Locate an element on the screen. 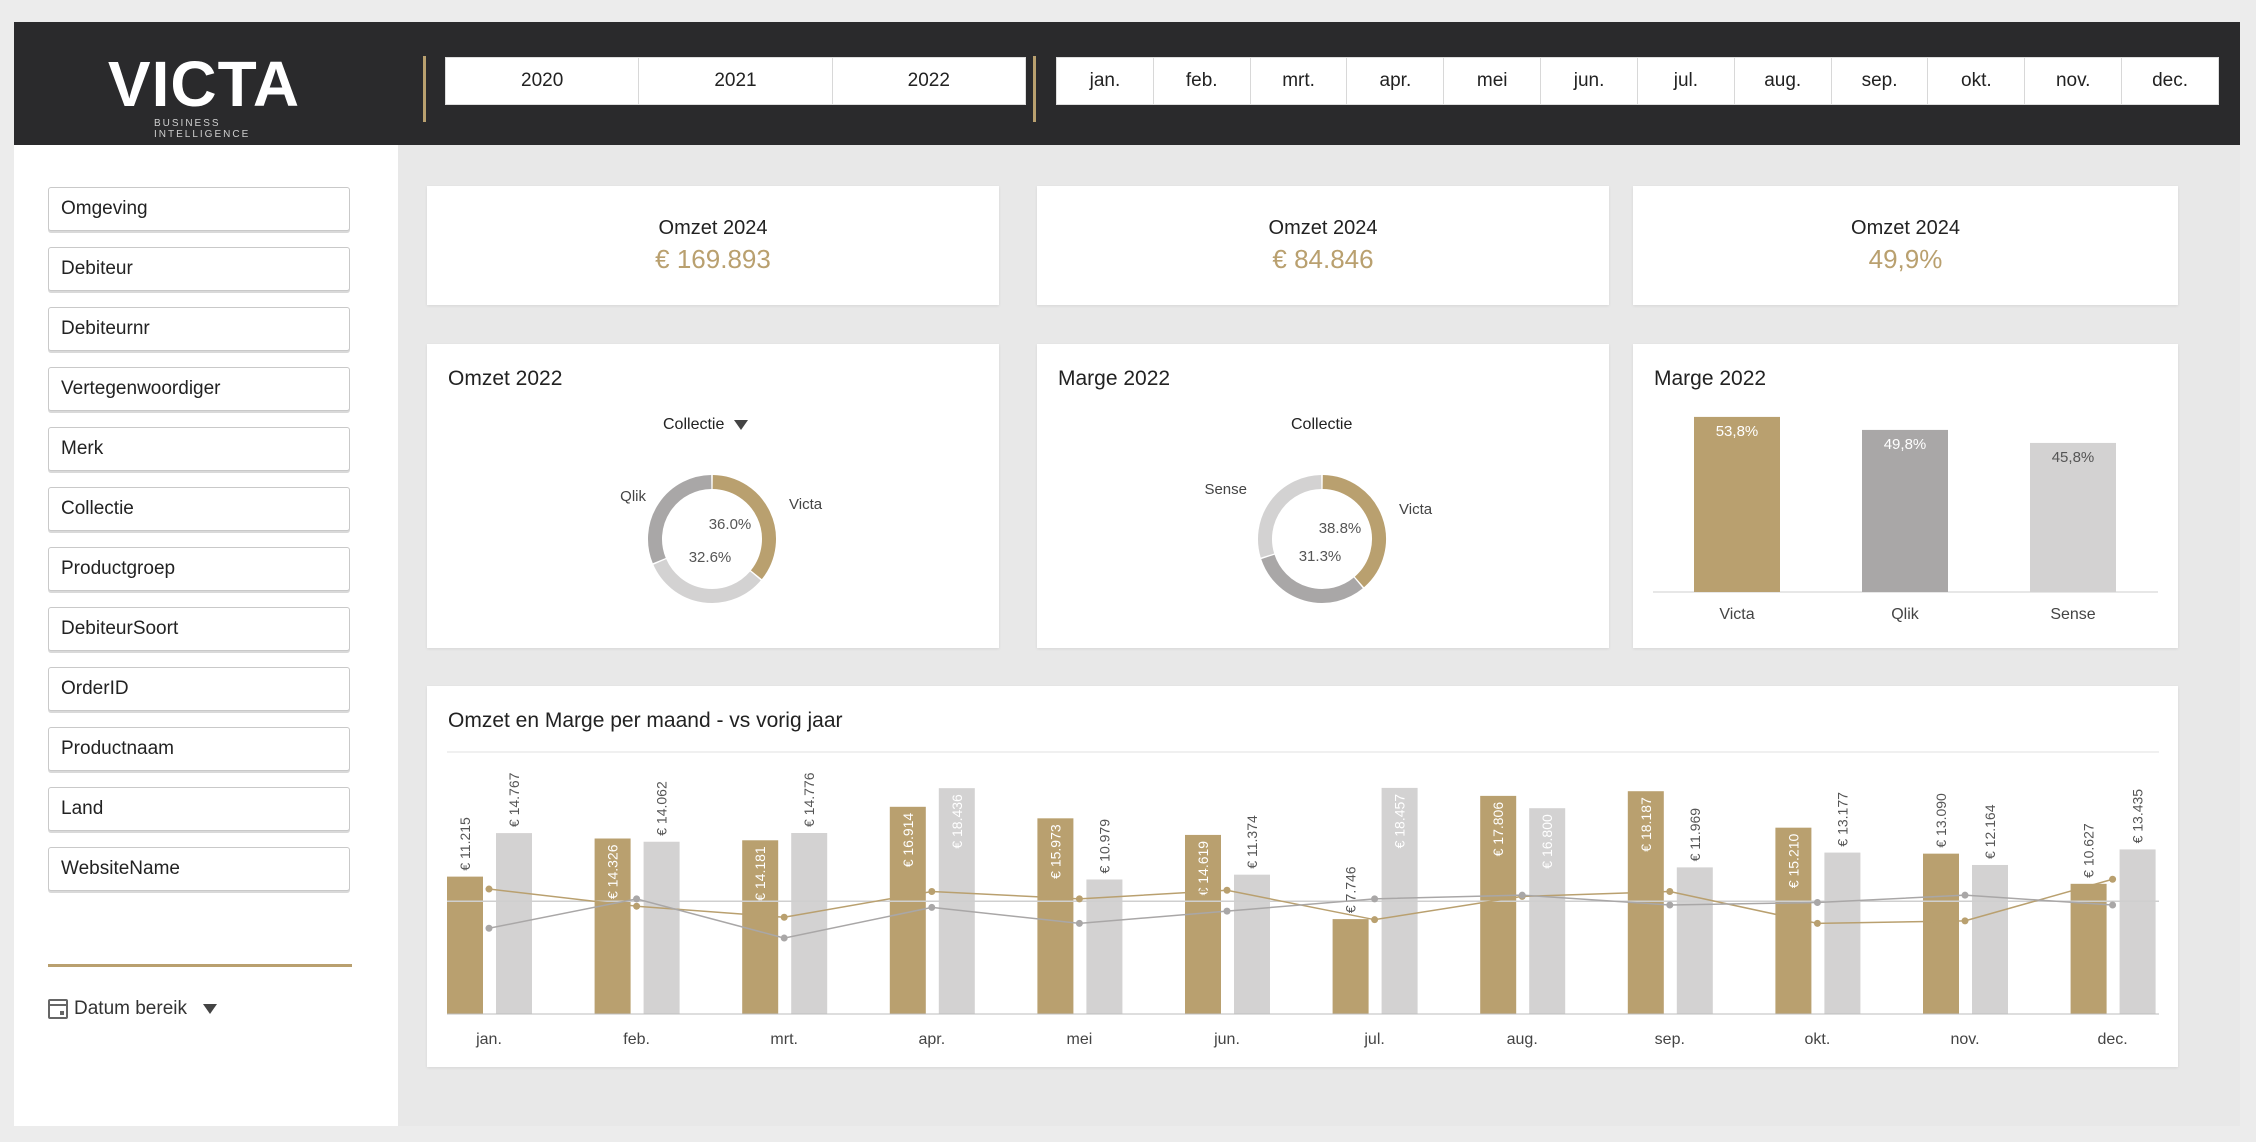 The height and width of the screenshot is (1142, 2256). brand-name: VICTA is located at coordinates (204, 84).